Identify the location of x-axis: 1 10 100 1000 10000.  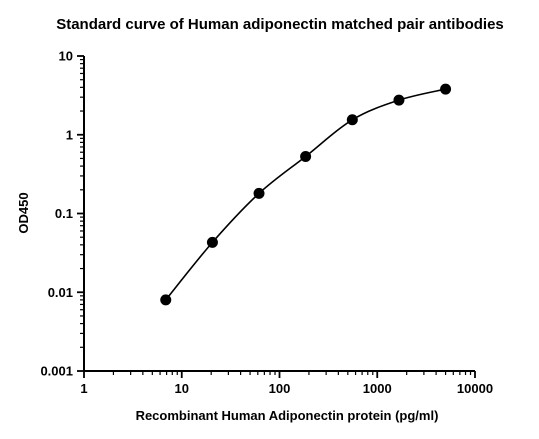
(286, 383).